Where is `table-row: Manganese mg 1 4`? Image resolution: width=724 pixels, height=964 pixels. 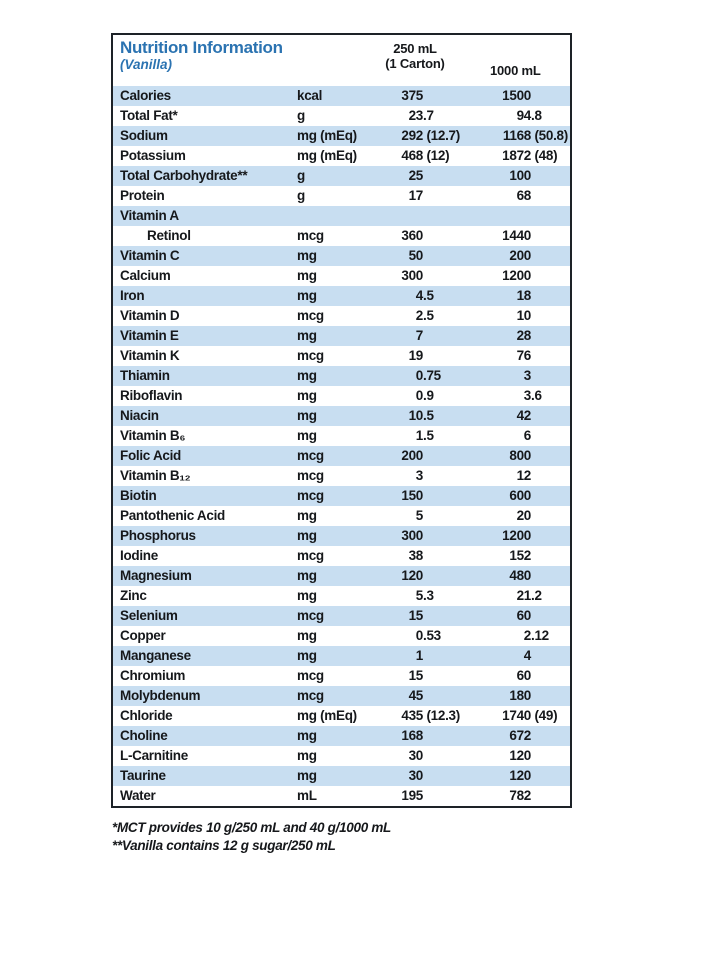
table-row: Manganese mg 1 4 is located at coordinates (341, 656).